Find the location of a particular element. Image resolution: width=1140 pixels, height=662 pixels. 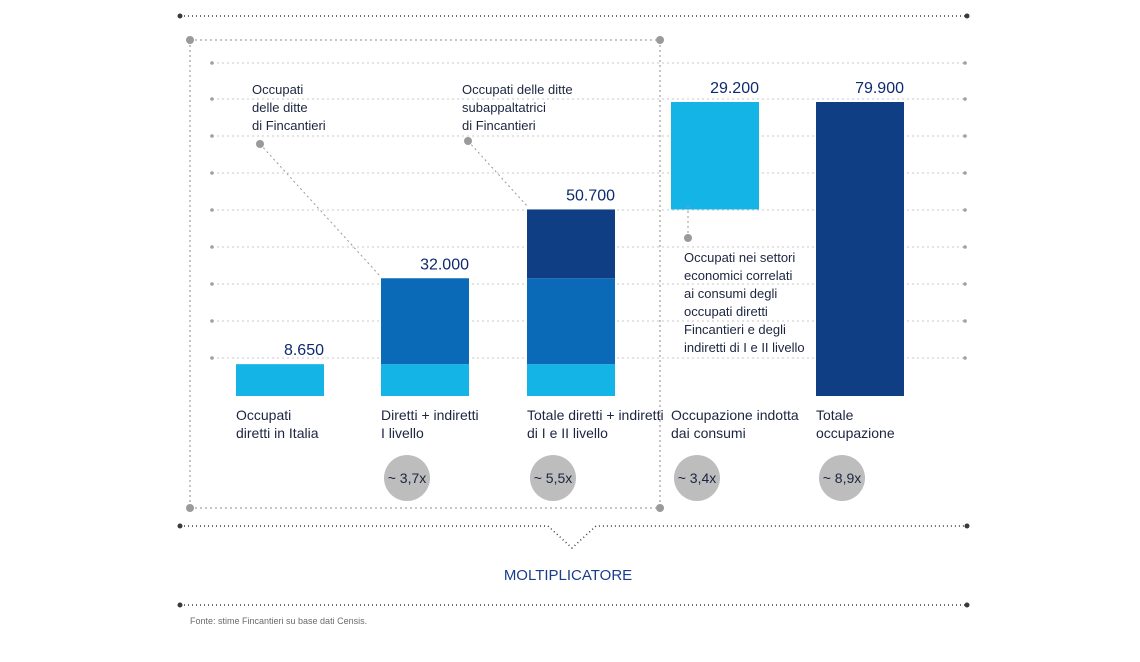

category-label: Occupazione indotta dai consumi is located at coordinates (735, 424).